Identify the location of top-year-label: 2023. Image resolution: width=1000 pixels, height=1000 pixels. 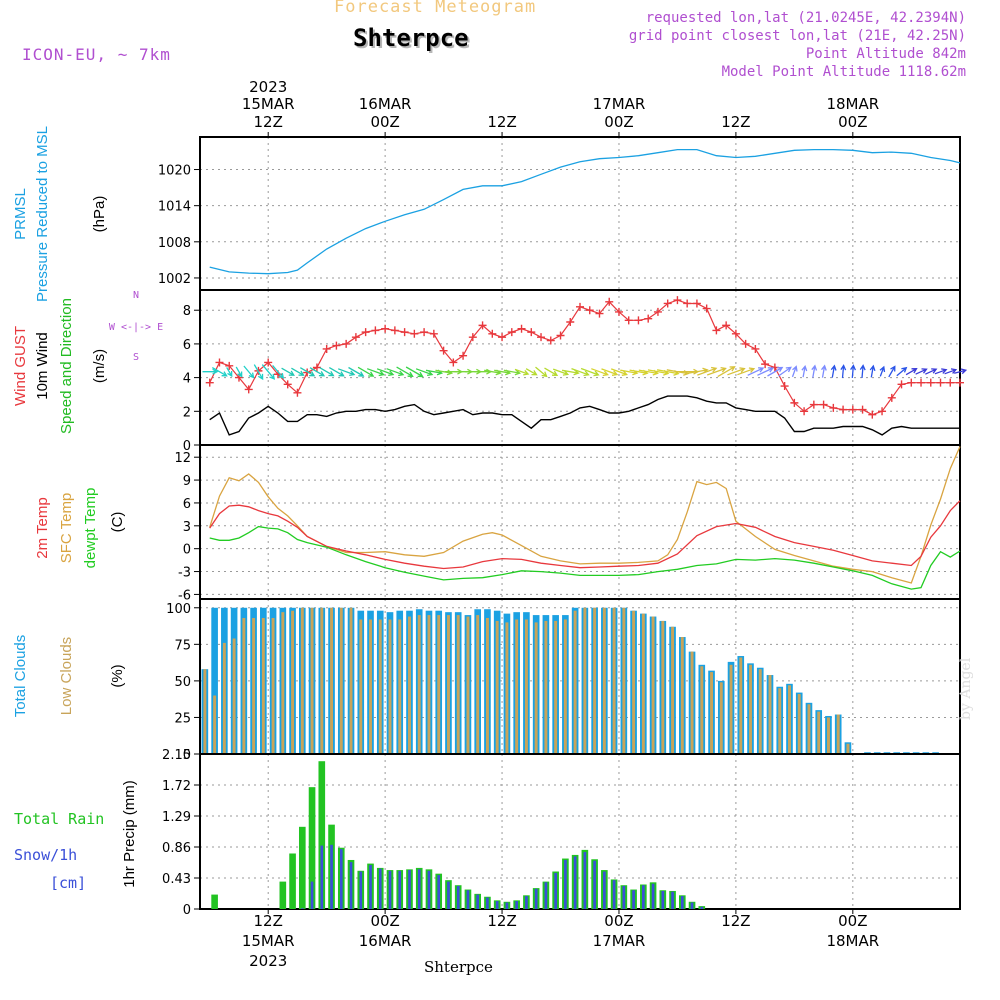
(268, 87).